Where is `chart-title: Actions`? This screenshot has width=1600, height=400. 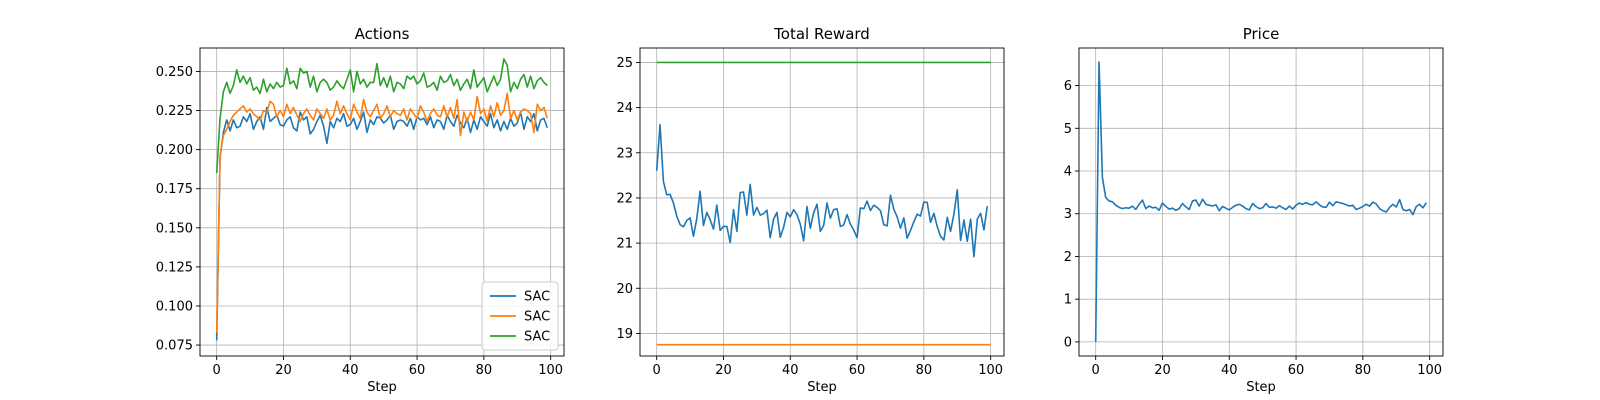
chart-title: Actions is located at coordinates (382, 34).